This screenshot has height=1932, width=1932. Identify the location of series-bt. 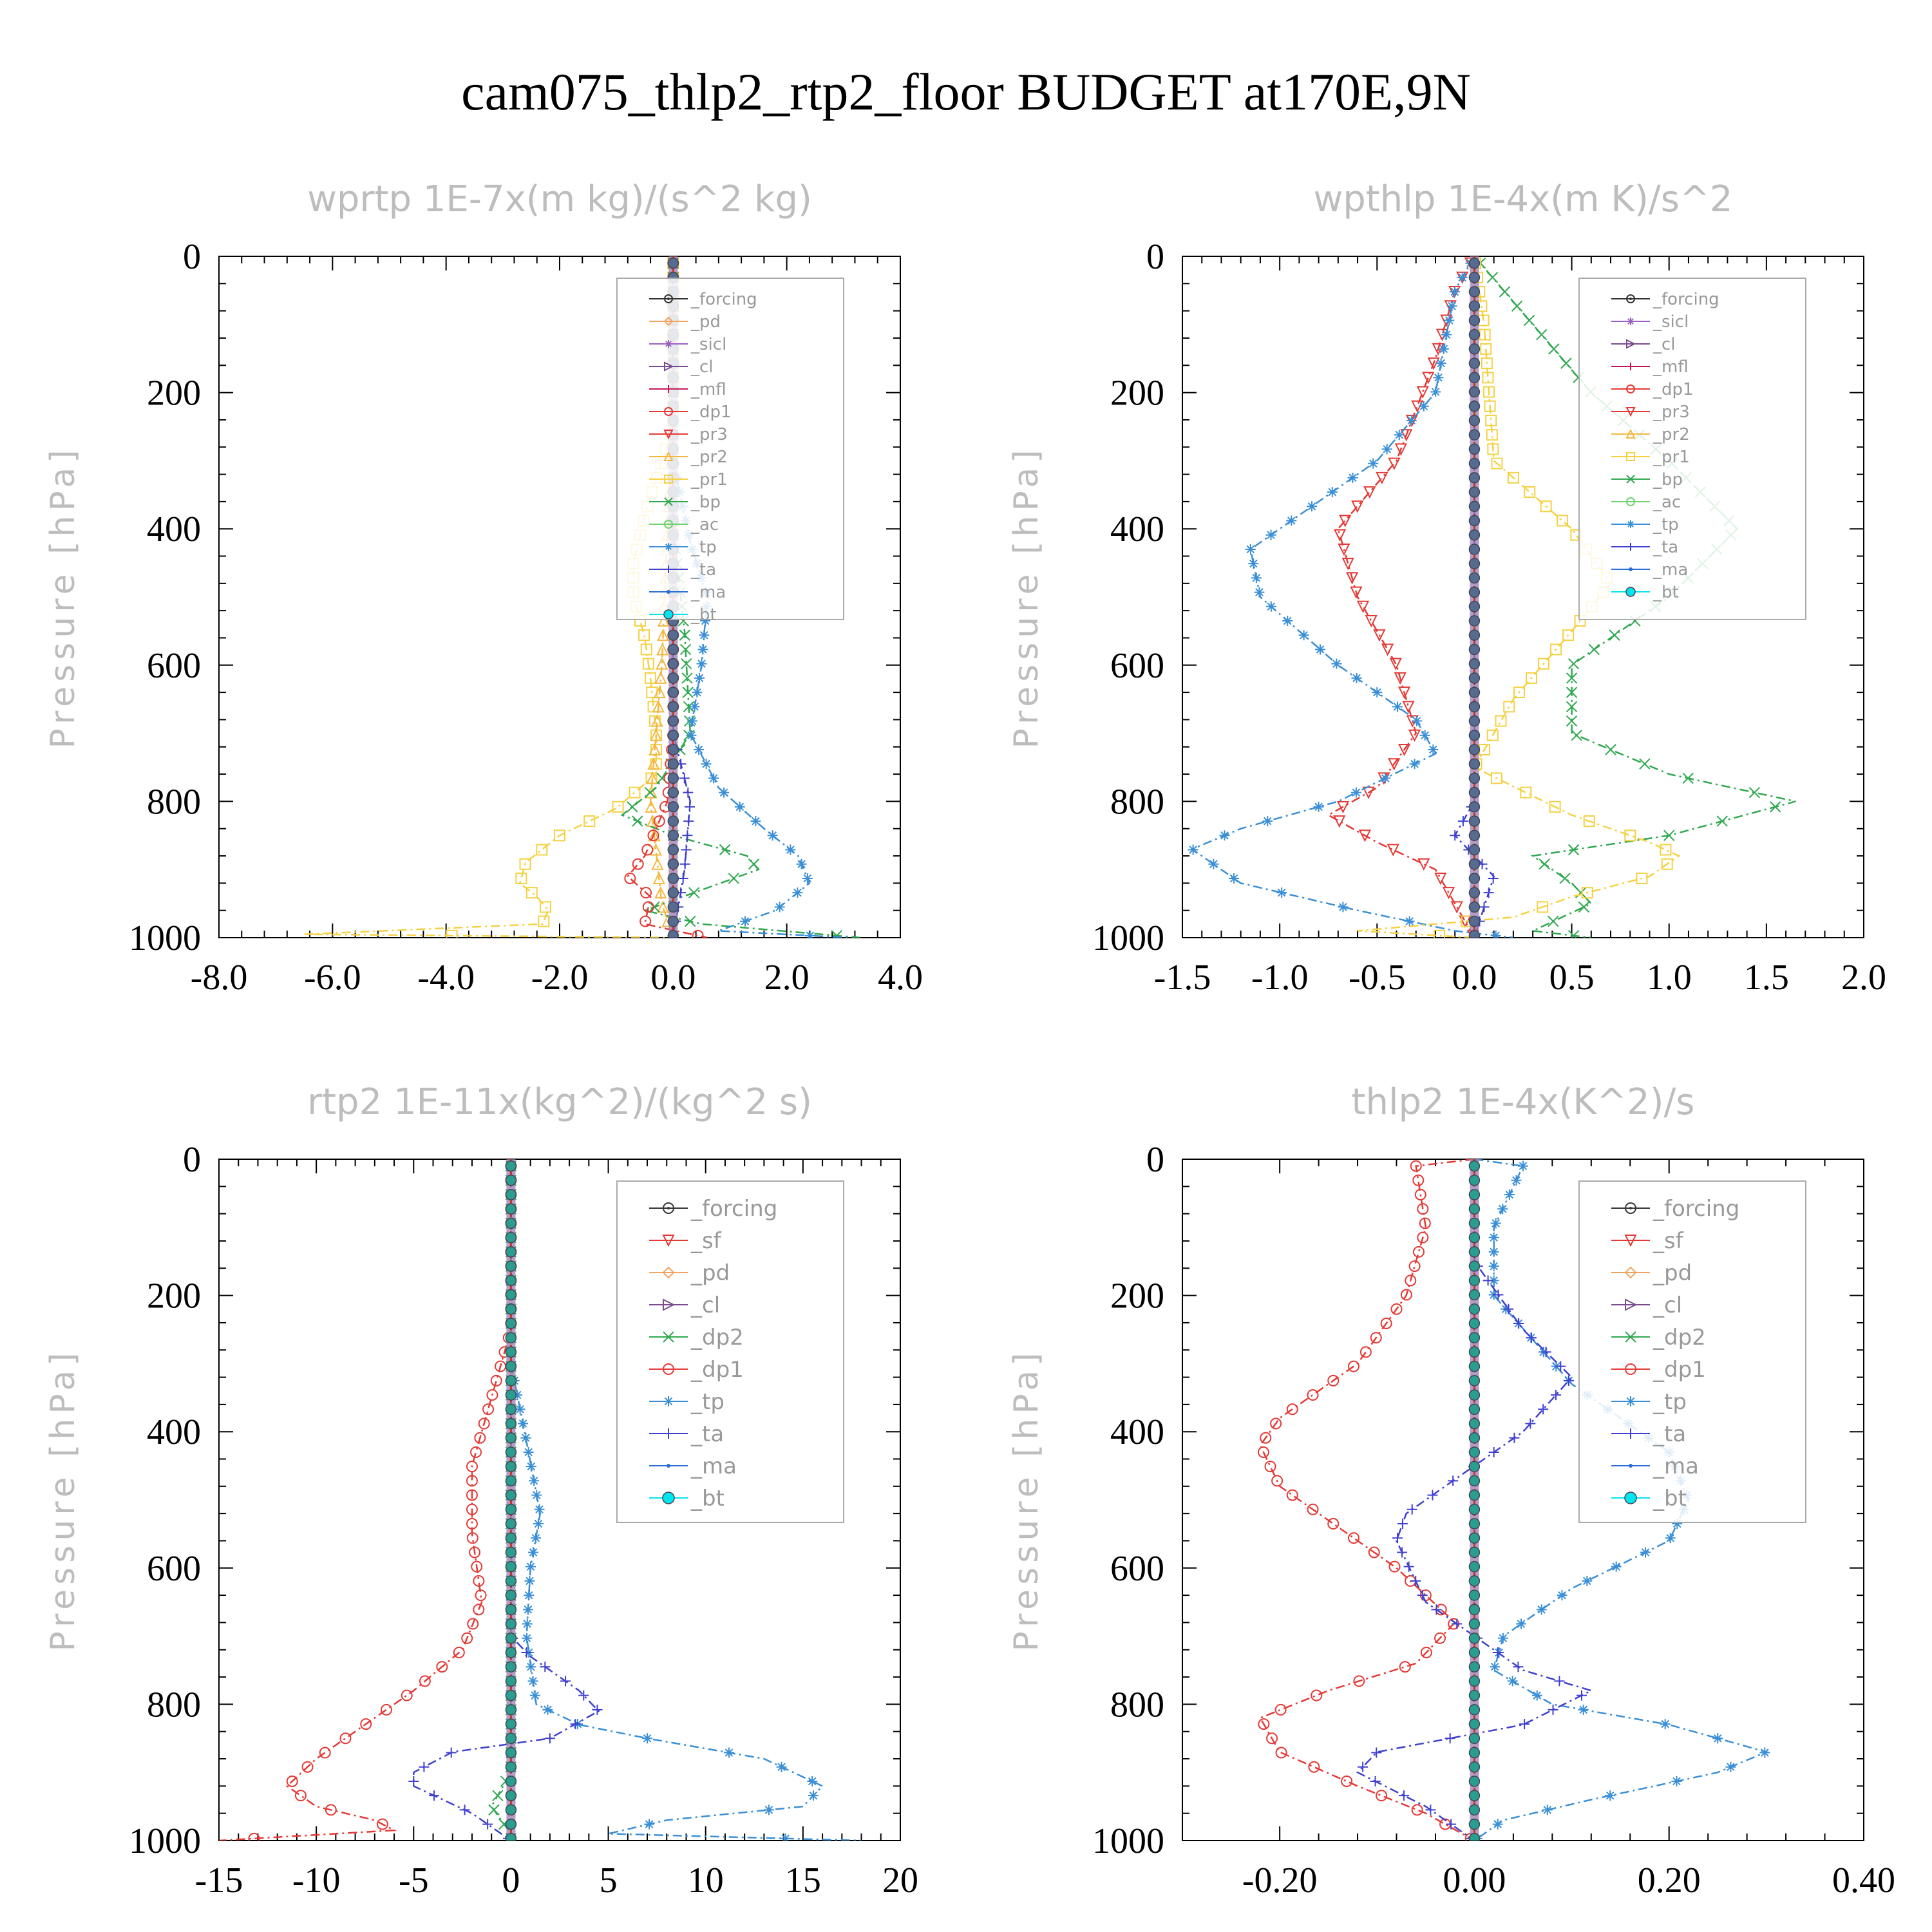
(1475, 1500).